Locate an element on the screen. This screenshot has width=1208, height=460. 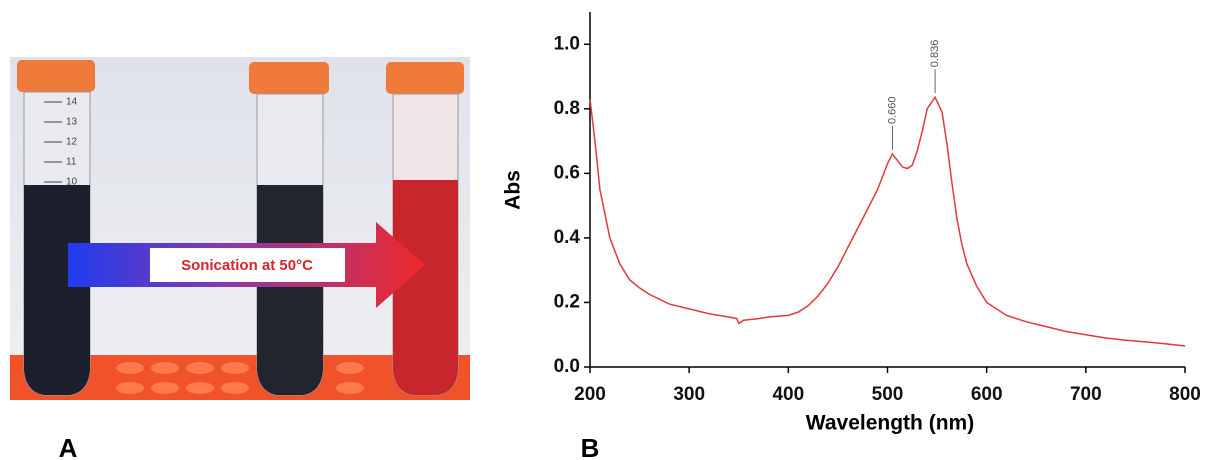
panel-label: B is located at coordinates (590, 446).